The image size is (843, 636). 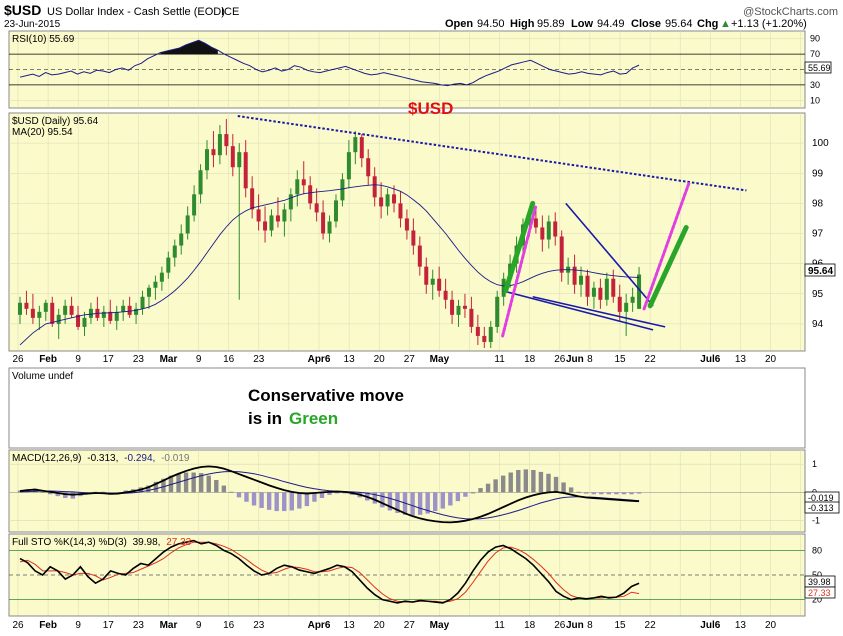 What do you see at coordinates (175, 458) in the screenshot?
I see `macd-legend-hist: -0.019` at bounding box center [175, 458].